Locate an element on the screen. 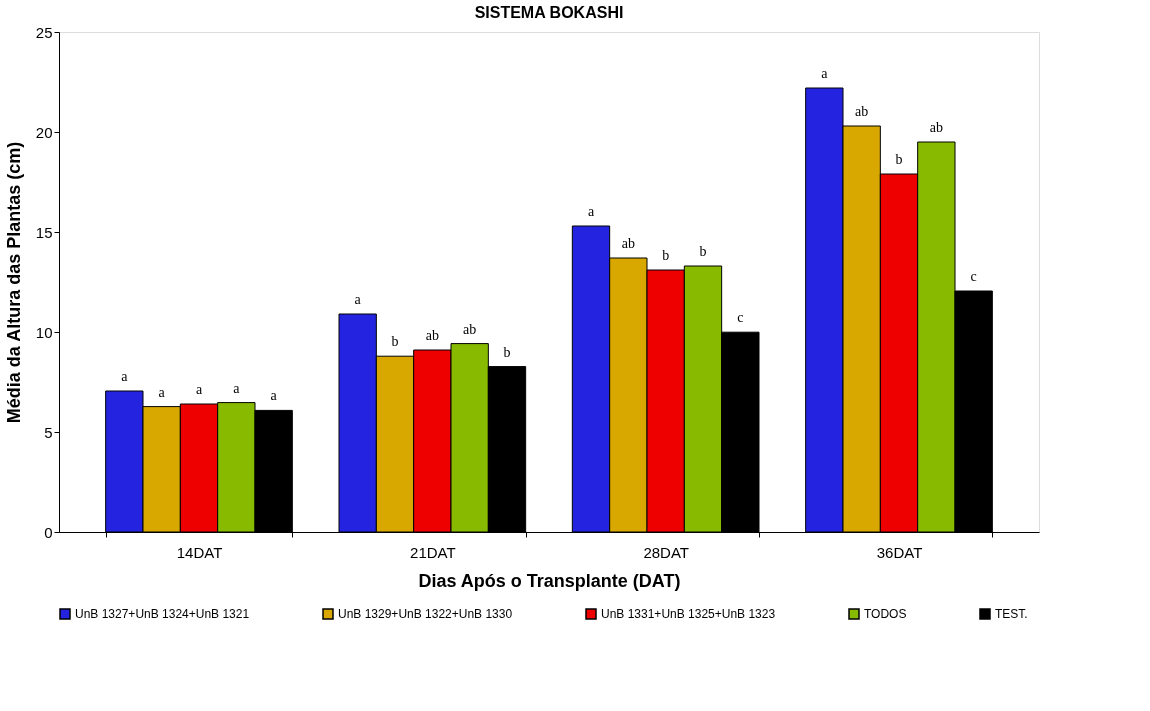 The width and height of the screenshot is (1150, 711). legend-label: UnB 1331+UnB 1325+UnB 1323 is located at coordinates (688, 614).